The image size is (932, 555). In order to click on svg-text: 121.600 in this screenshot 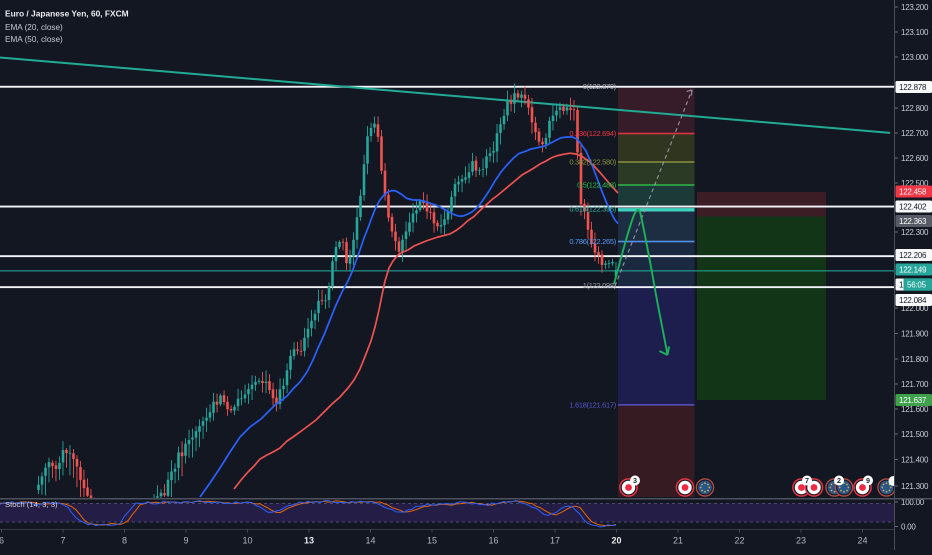, I will do `click(915, 409)`.